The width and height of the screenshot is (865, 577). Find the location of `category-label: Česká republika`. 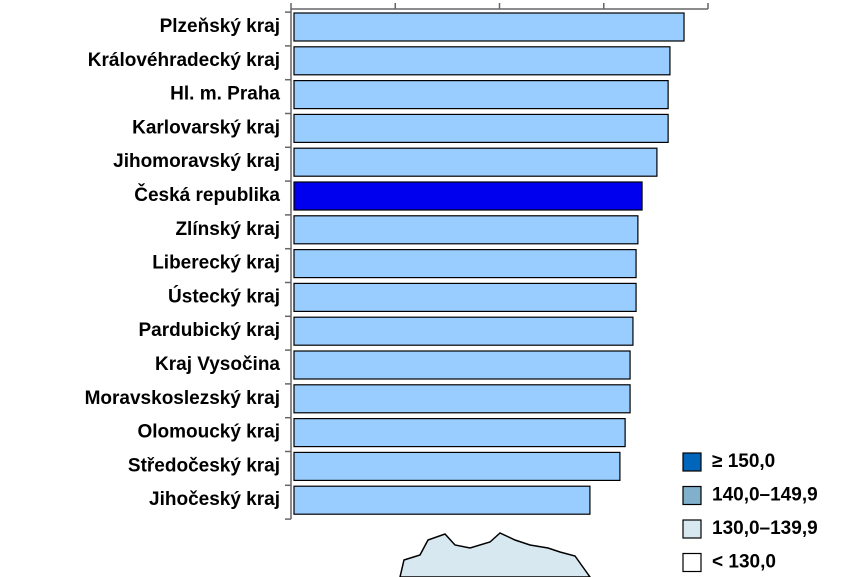

category-label: Česká republika is located at coordinates (207, 195).